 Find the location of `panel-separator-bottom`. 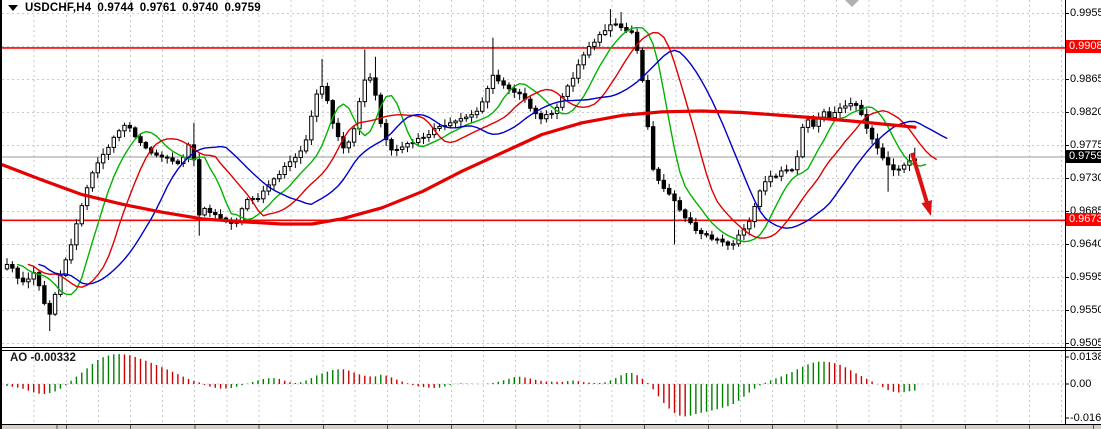

panel-separator-bottom is located at coordinates (551, 350).